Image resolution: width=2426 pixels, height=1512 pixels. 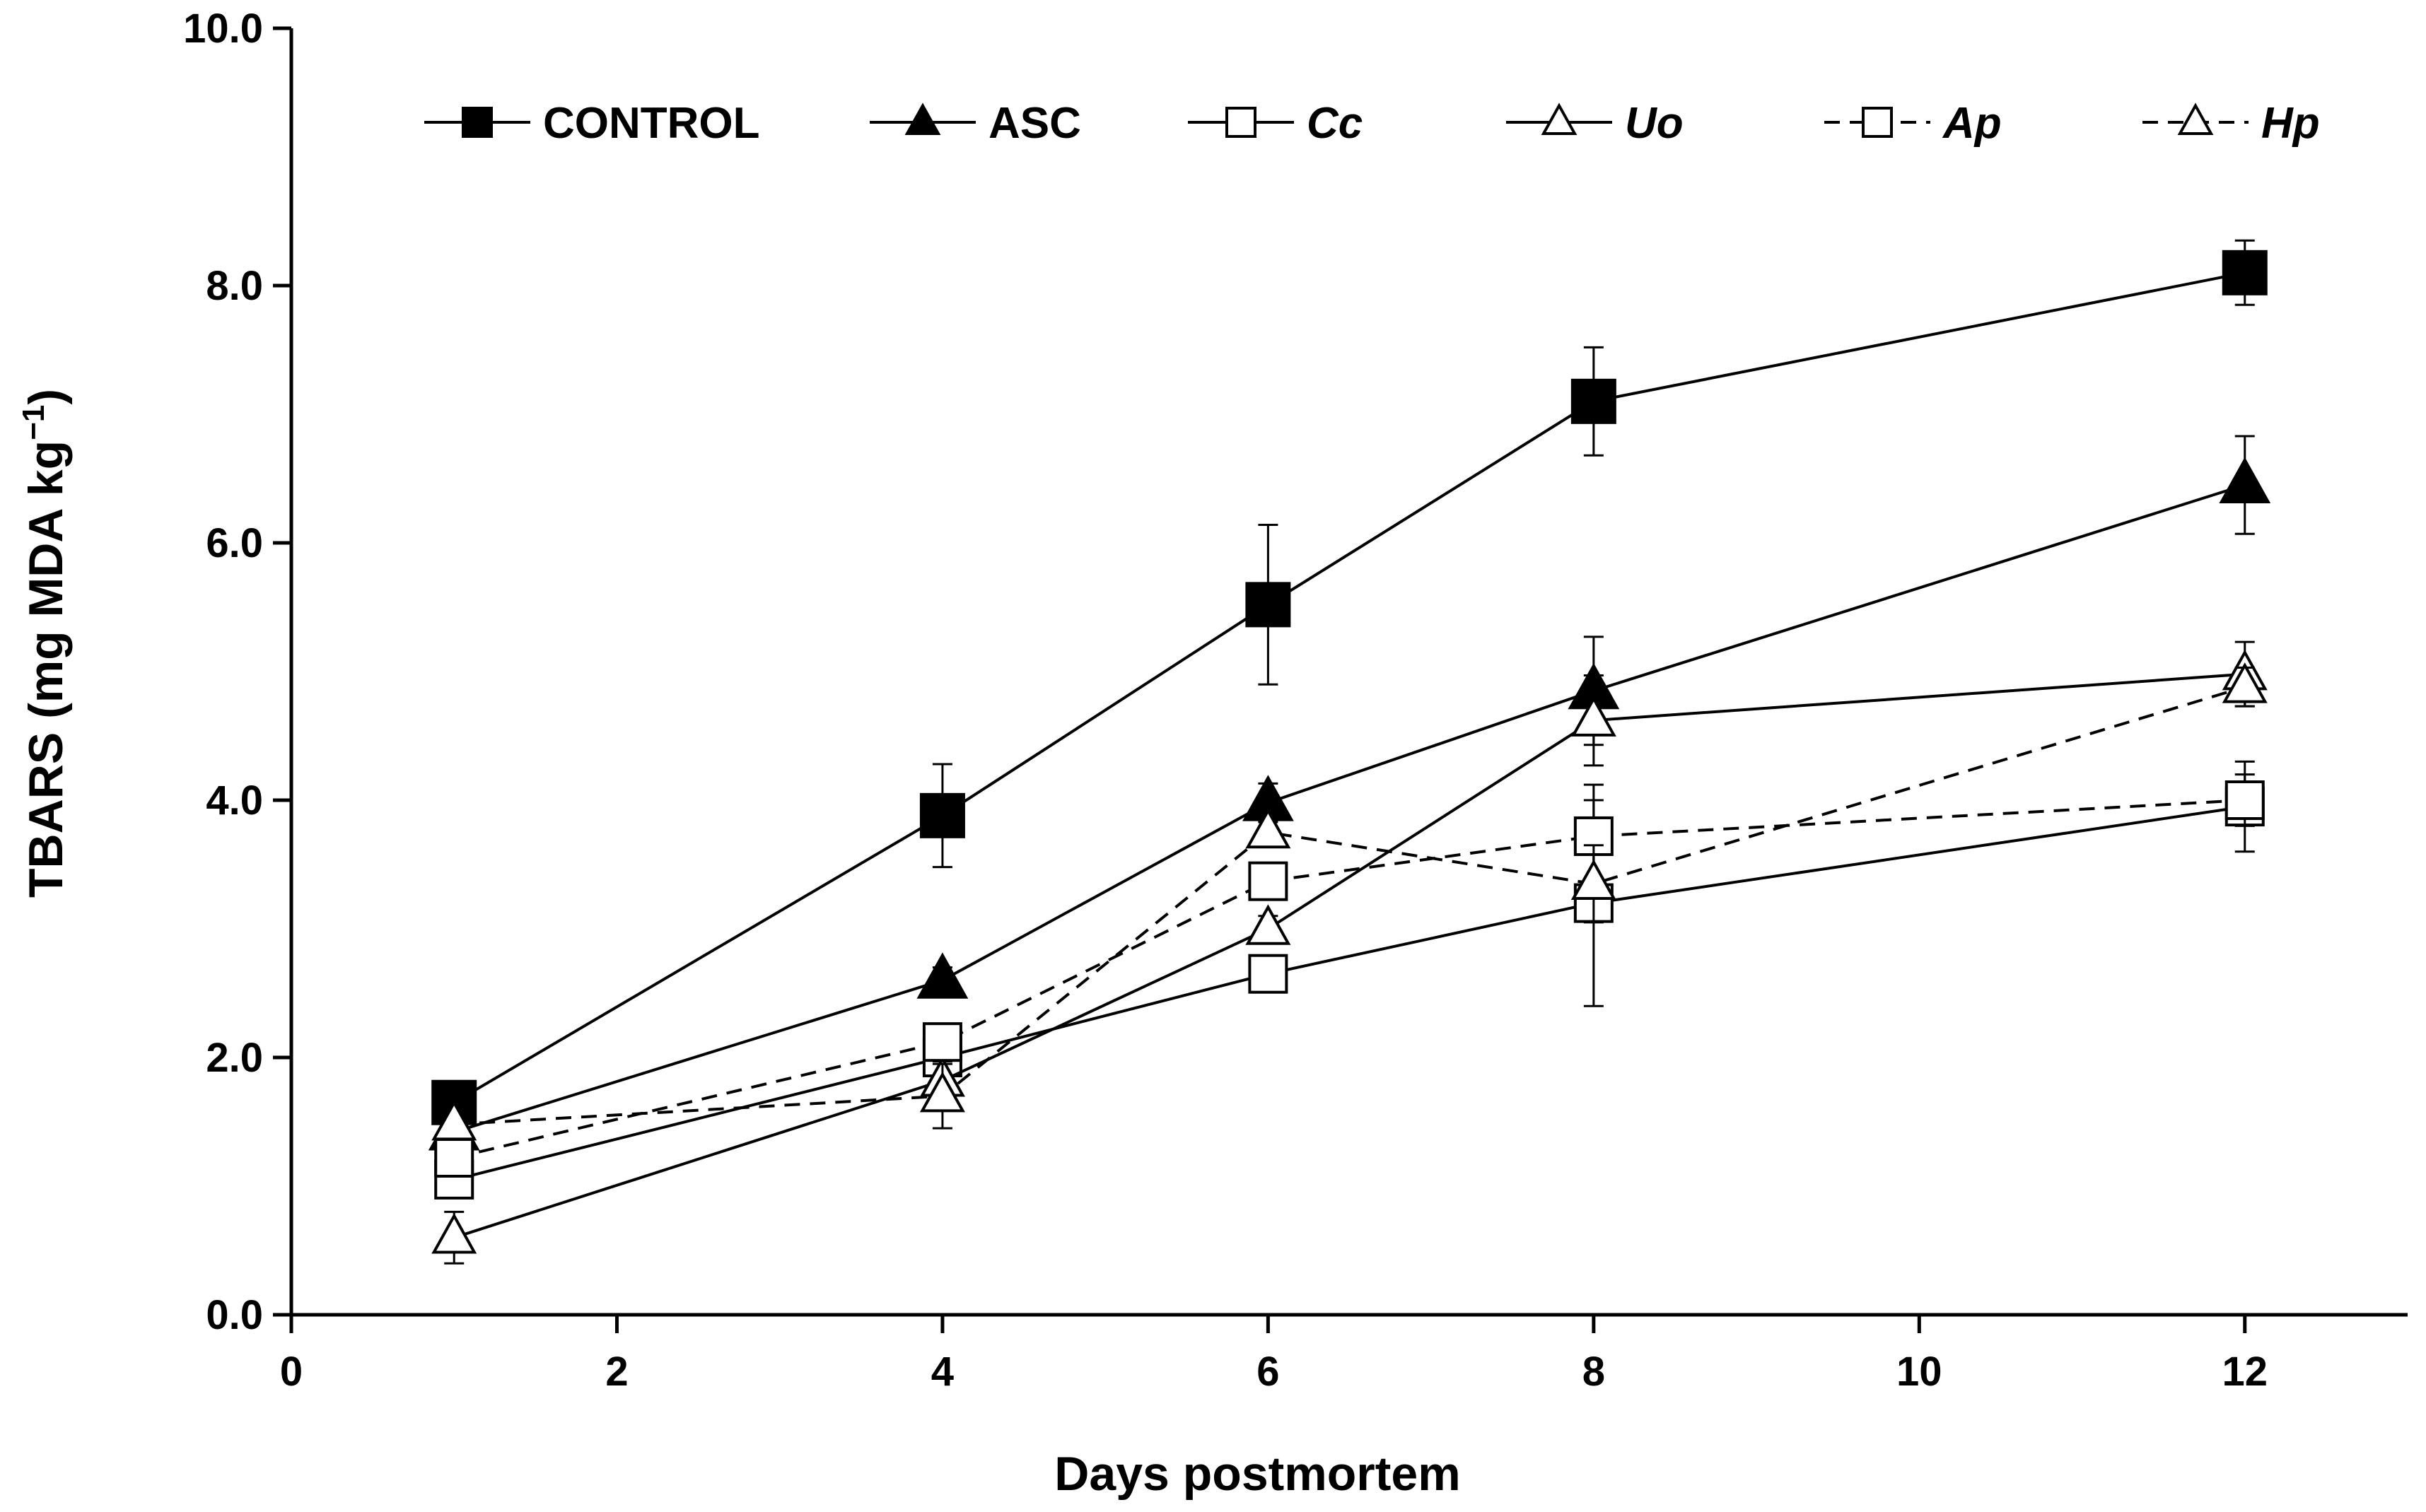 I want to click on legend-label-uo: Uo, so click(x=1655, y=124).